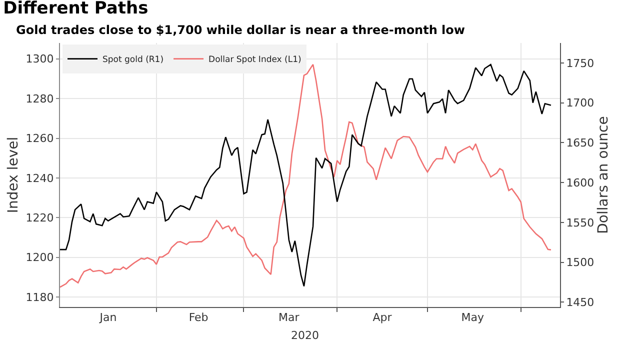 The image size is (620, 348). I want to click on text: 2020, so click(305, 335).